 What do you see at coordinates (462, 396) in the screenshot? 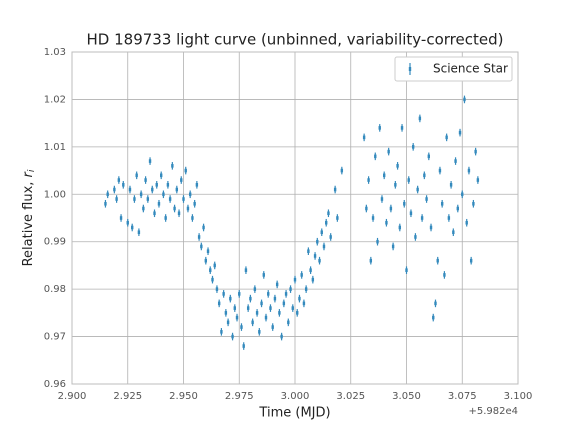
I see `x-tick-label: 3.075` at bounding box center [462, 396].